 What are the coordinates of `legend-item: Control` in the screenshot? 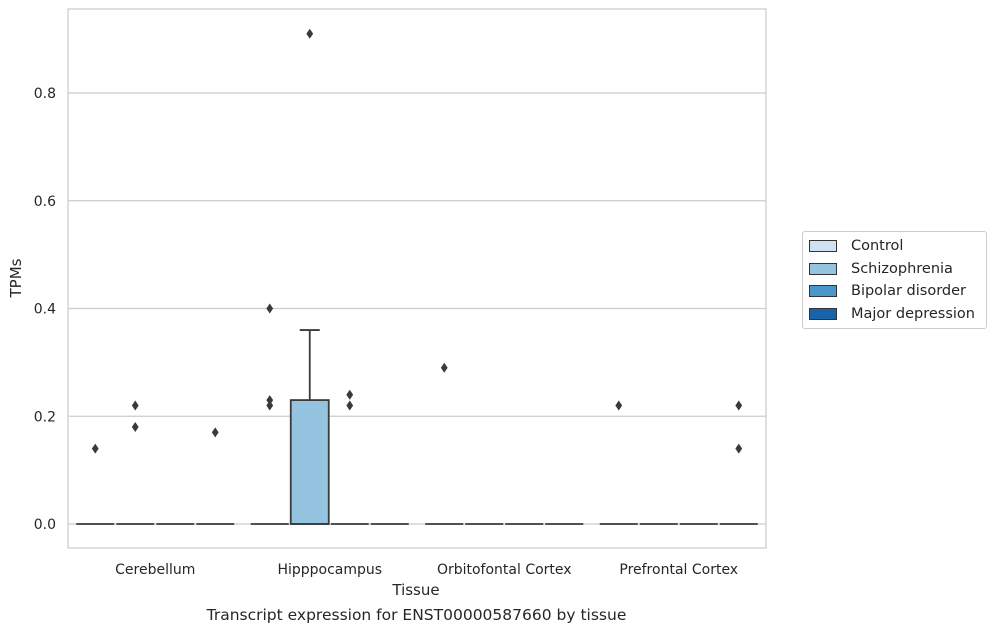 It's located at (894, 246).